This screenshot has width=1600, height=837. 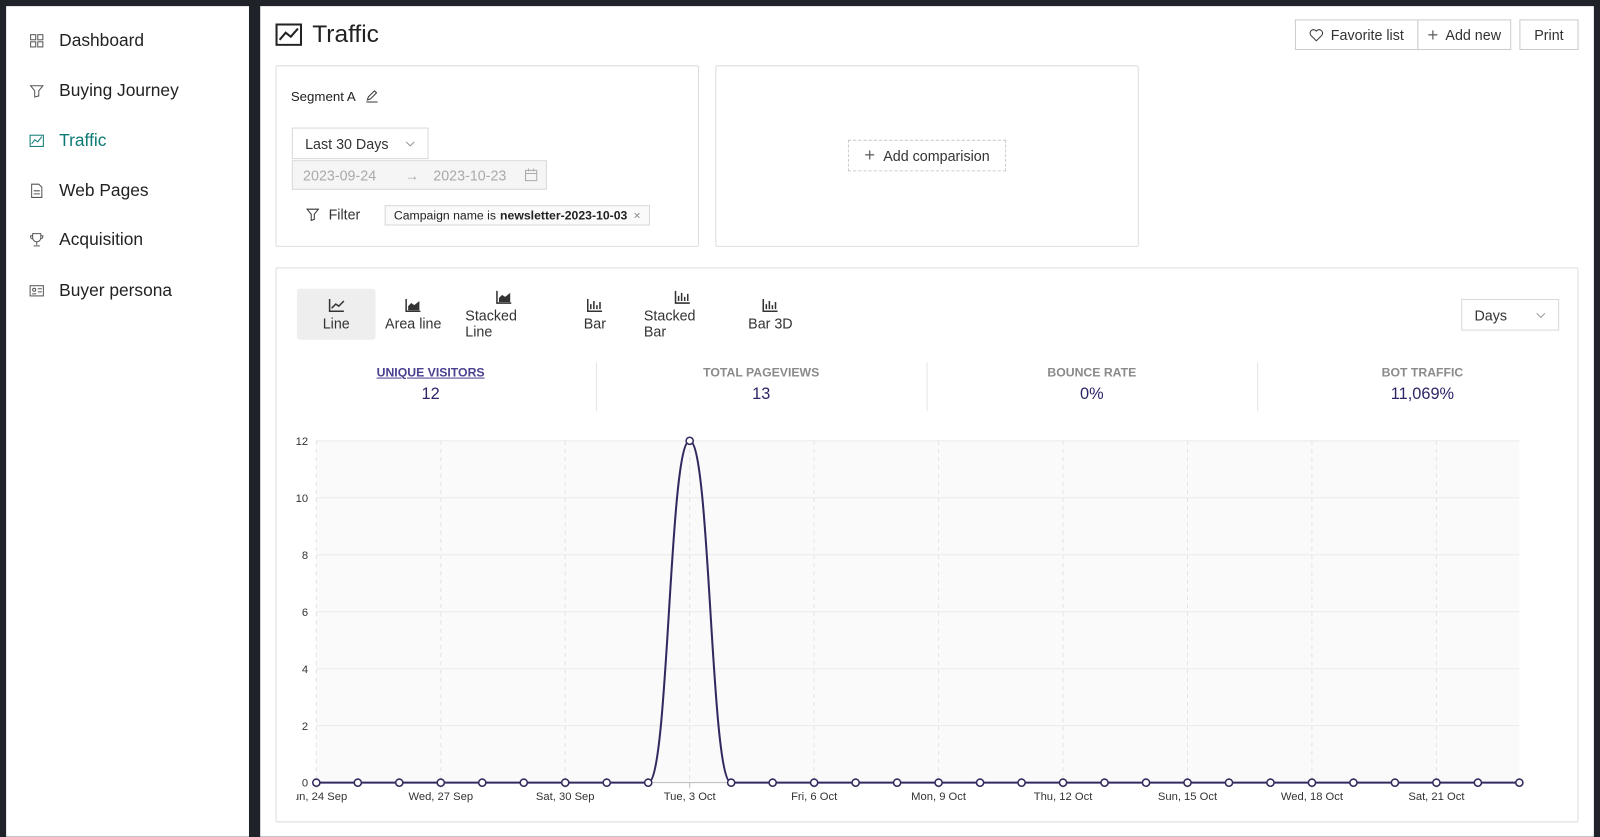 What do you see at coordinates (289, 34) in the screenshot?
I see `page-icon` at bounding box center [289, 34].